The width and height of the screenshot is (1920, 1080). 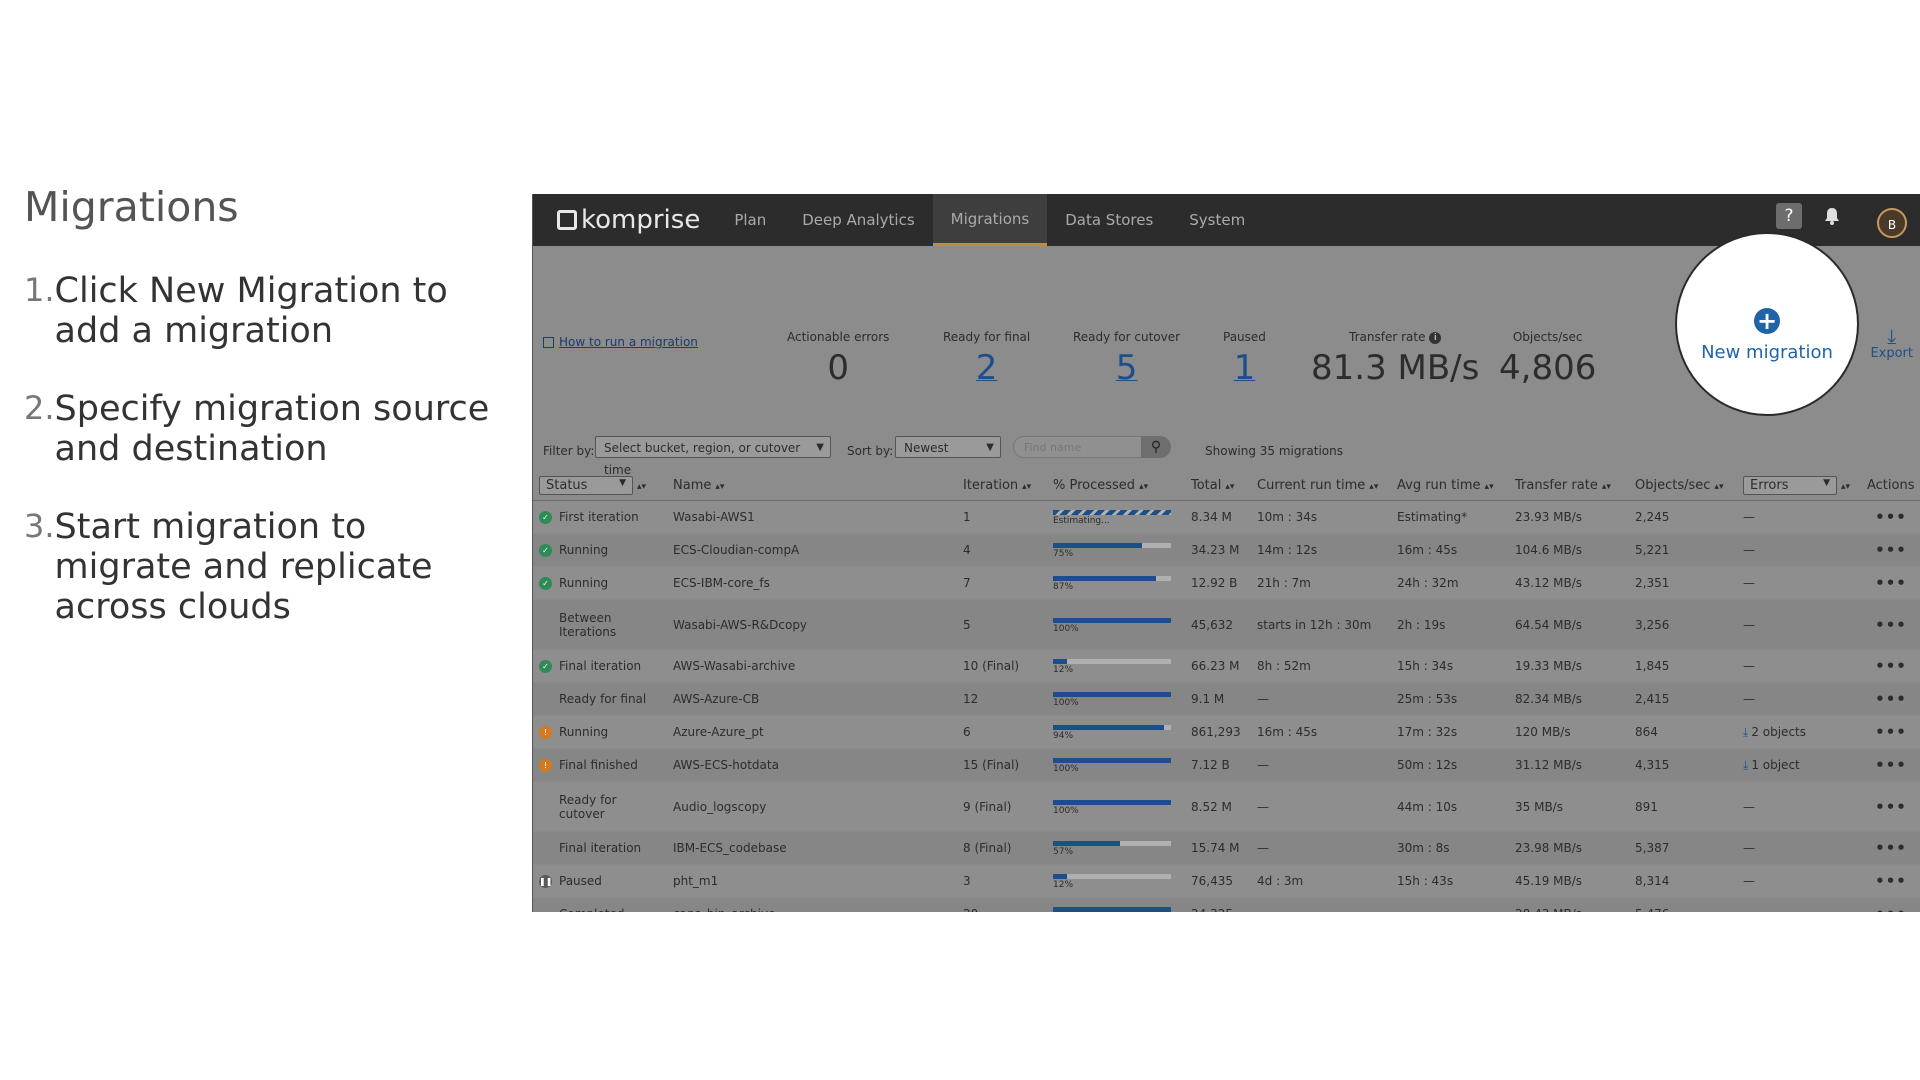 I want to click on errors-link: 1 object, so click(x=1775, y=764).